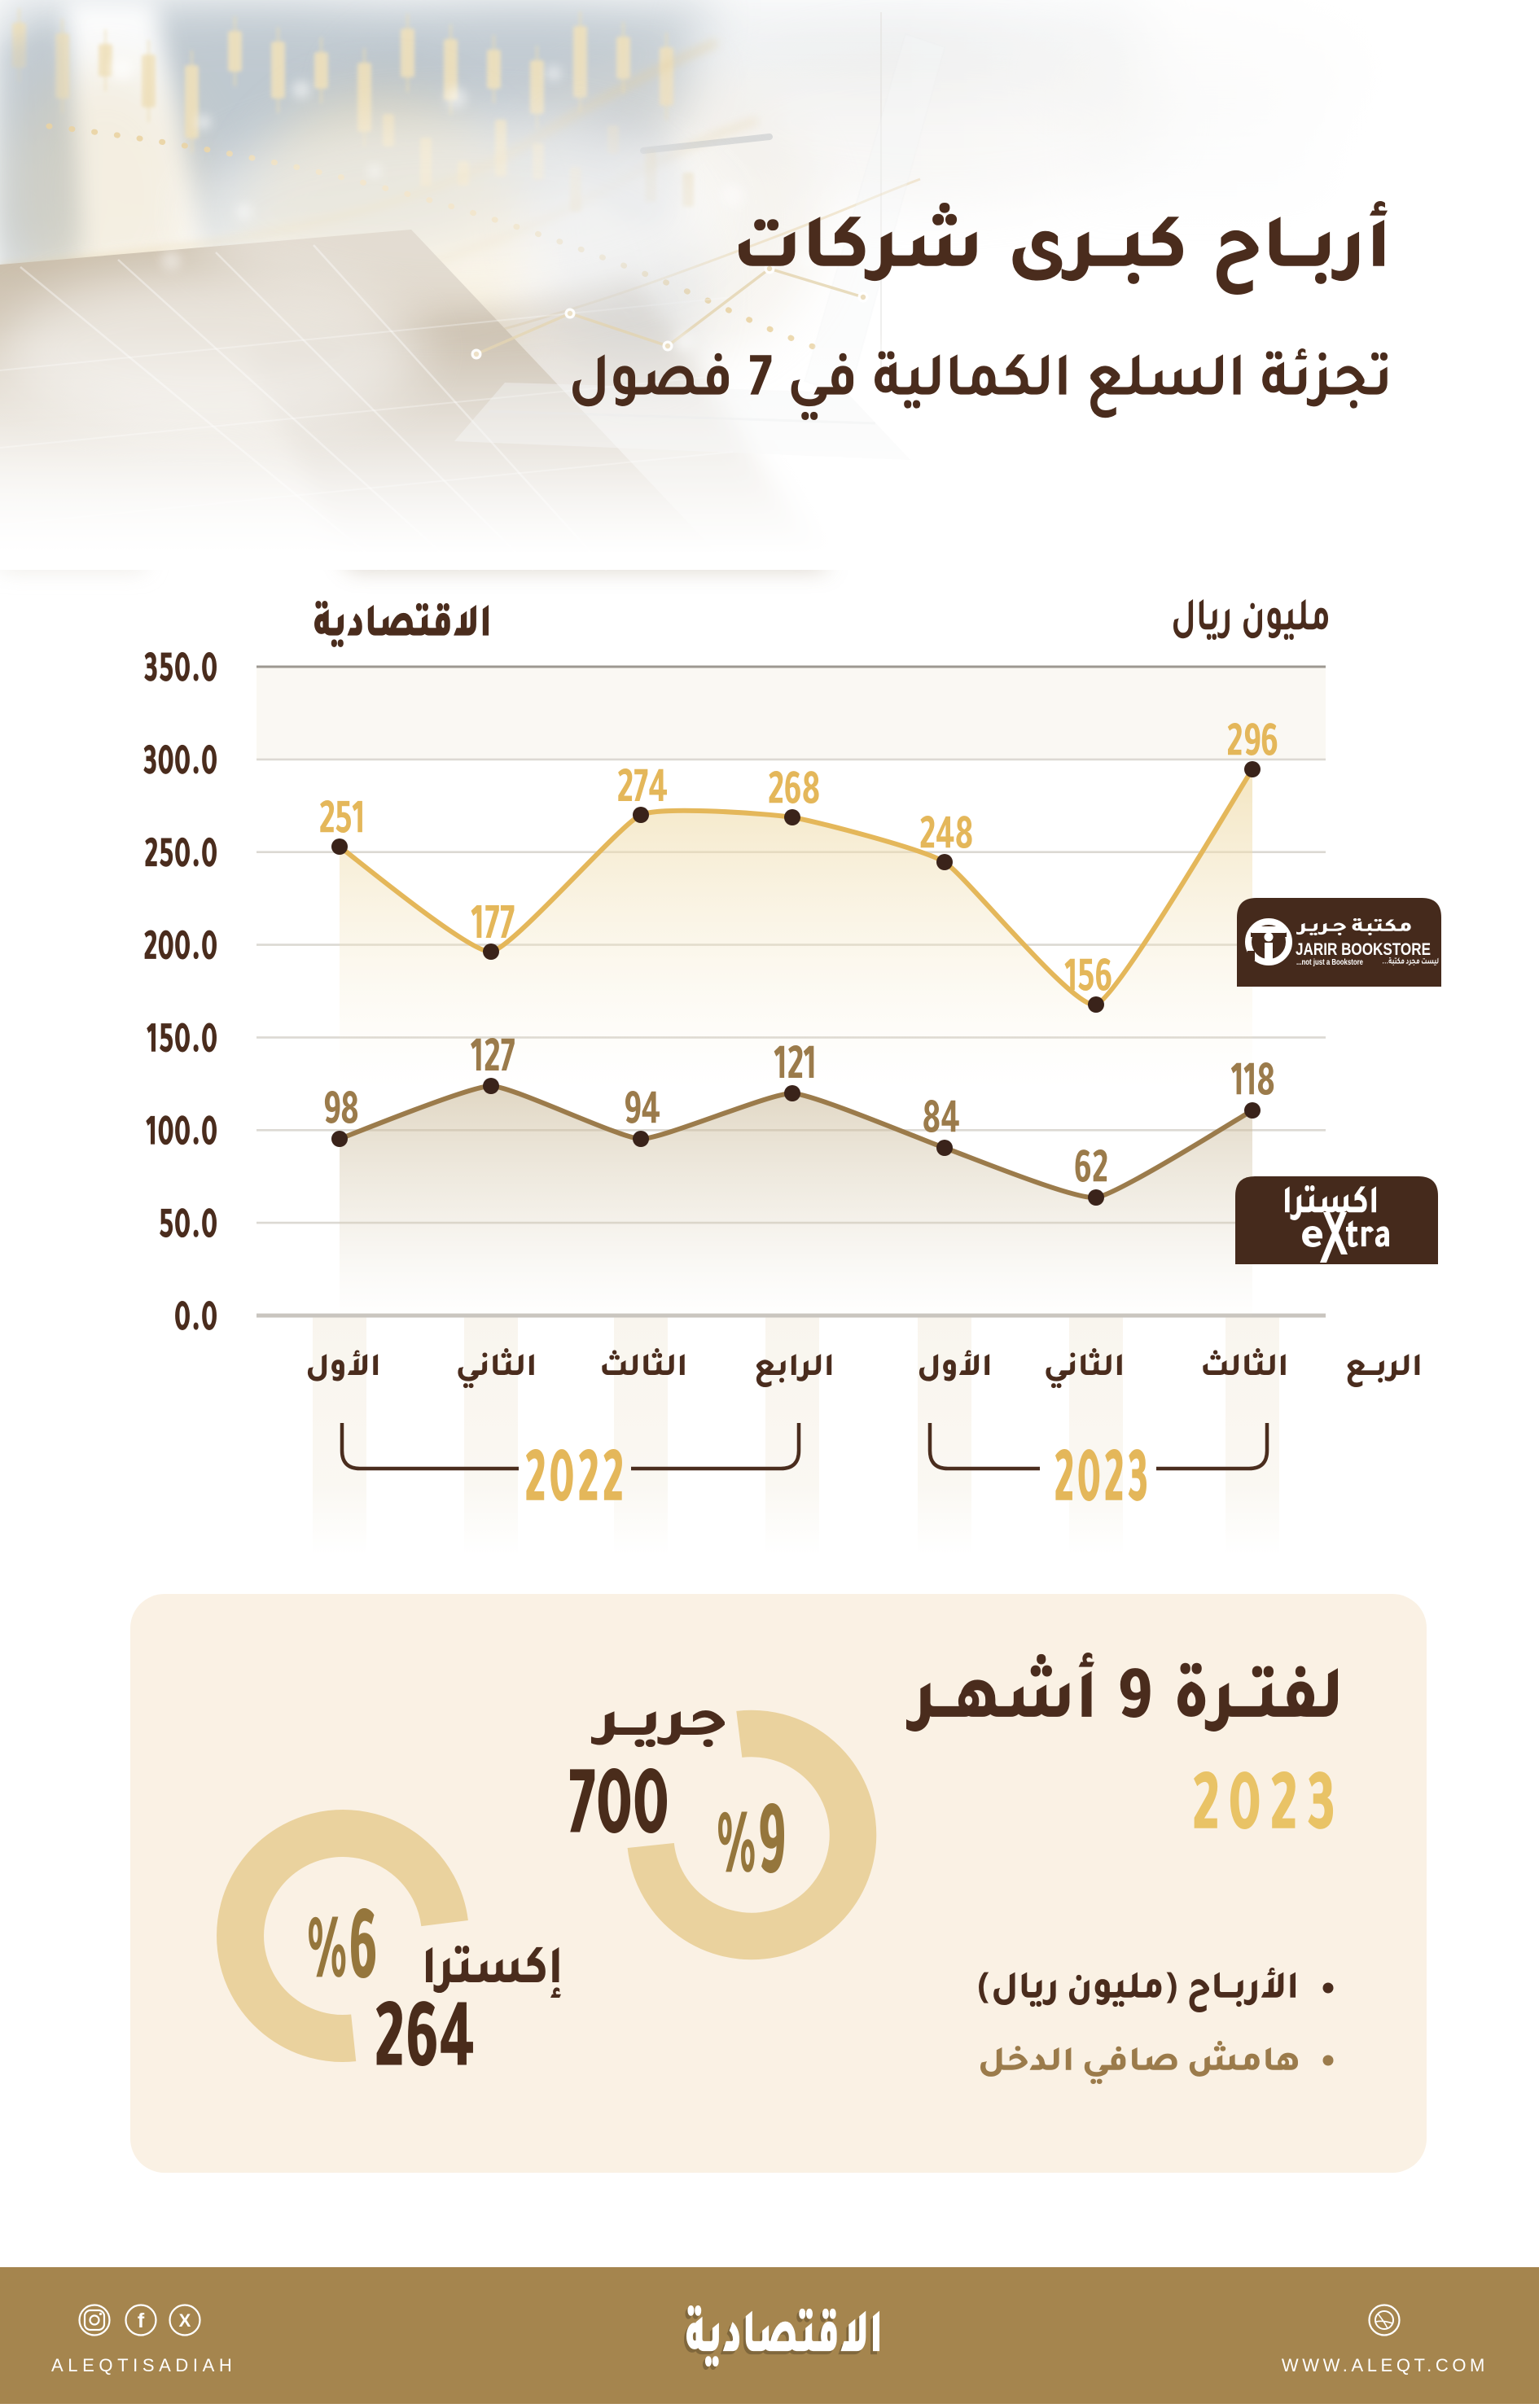 This screenshot has width=1539, height=2408. What do you see at coordinates (1329, 963) in the screenshot?
I see `svg-text: ...not just a Bookstore` at bounding box center [1329, 963].